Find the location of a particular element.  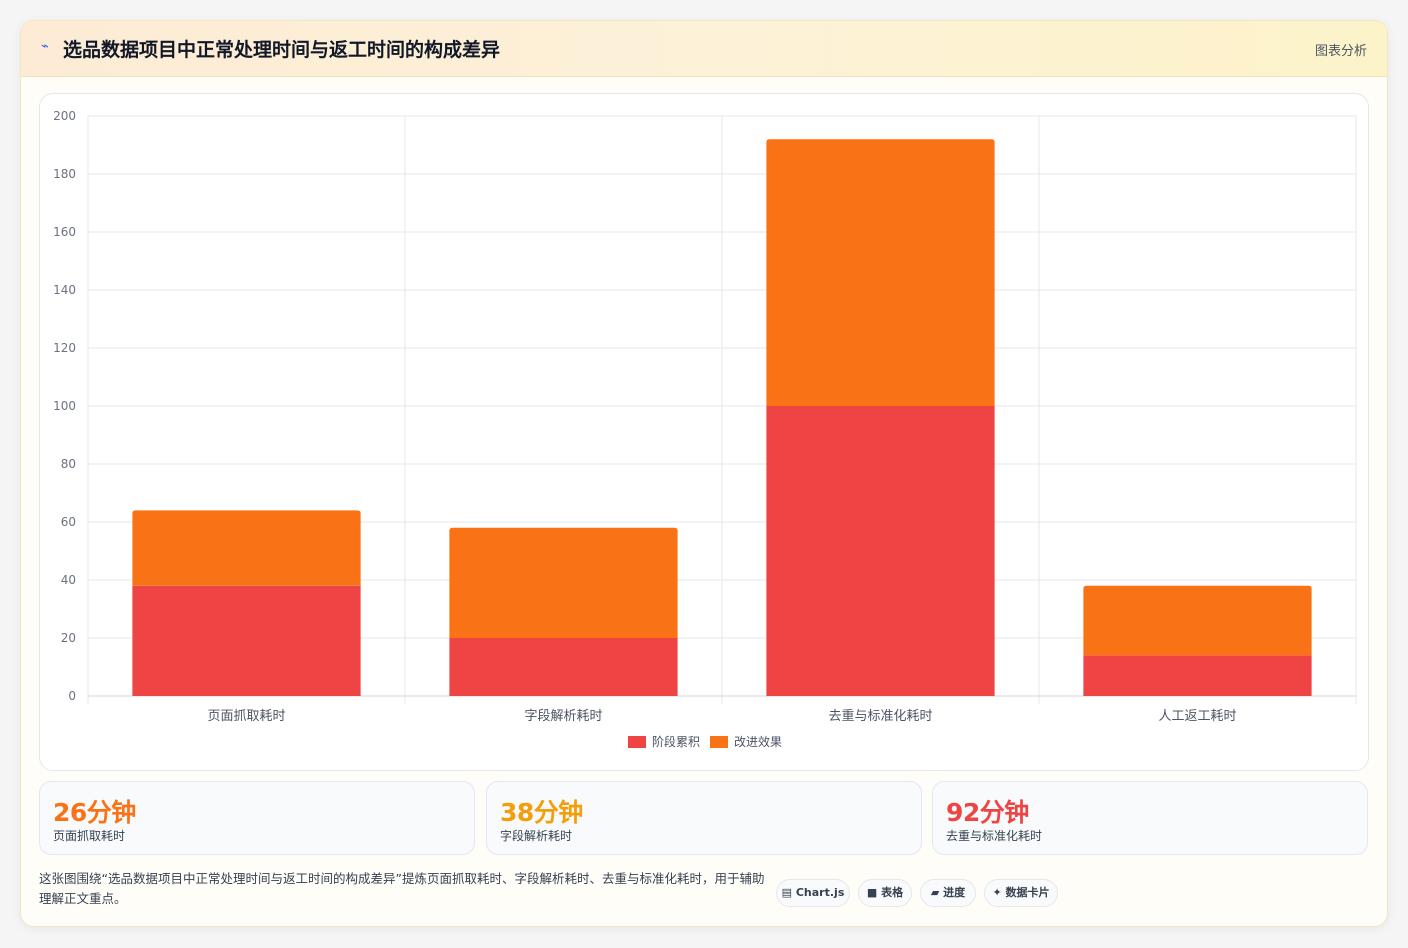

y-tick-label: 100 is located at coordinates (64, 406).